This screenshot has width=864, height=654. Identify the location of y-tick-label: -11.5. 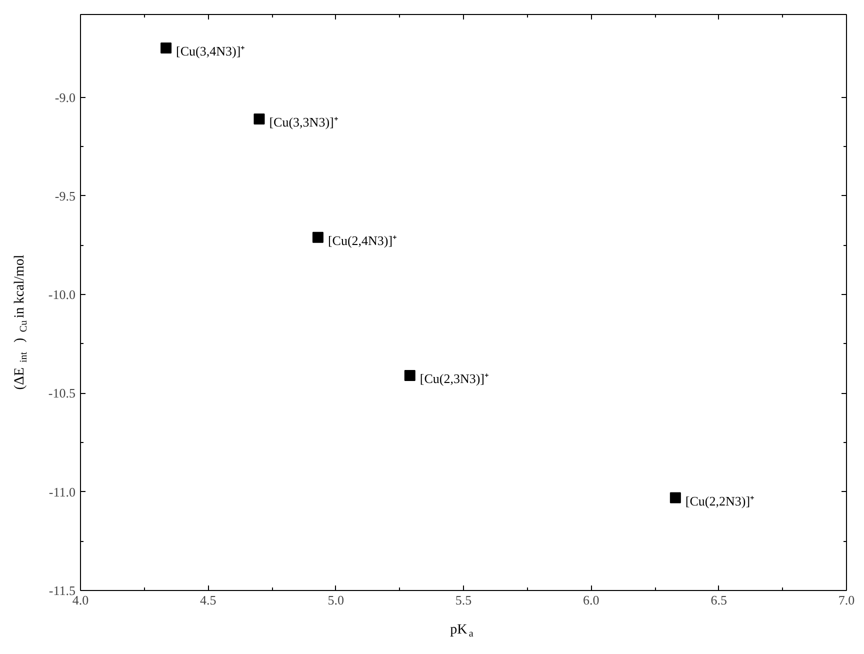
(62, 590).